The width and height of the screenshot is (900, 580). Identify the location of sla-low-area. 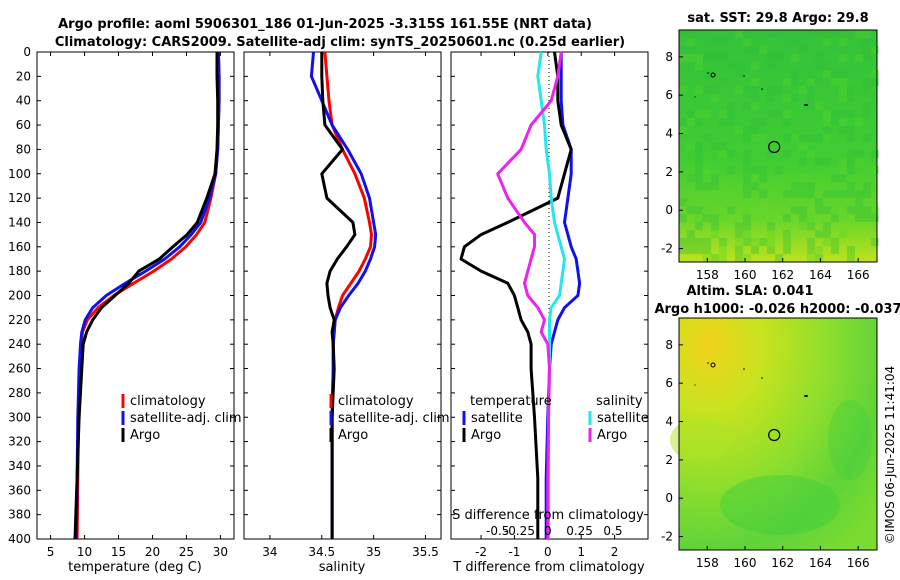
(850, 440).